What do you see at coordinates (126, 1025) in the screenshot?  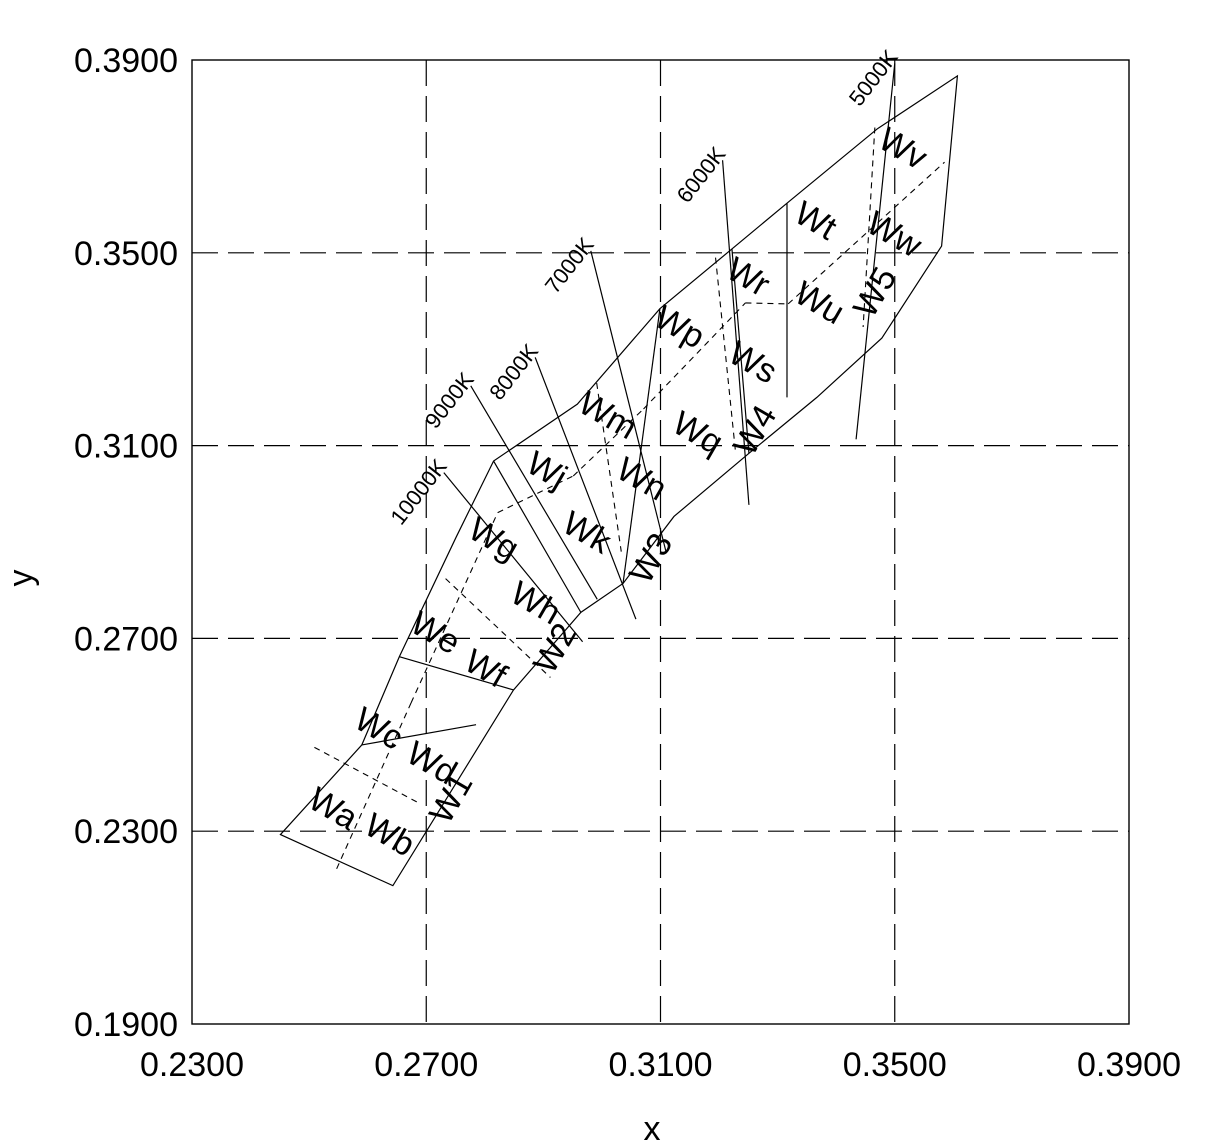 I see `y-tick-label: 0.1900` at bounding box center [126, 1025].